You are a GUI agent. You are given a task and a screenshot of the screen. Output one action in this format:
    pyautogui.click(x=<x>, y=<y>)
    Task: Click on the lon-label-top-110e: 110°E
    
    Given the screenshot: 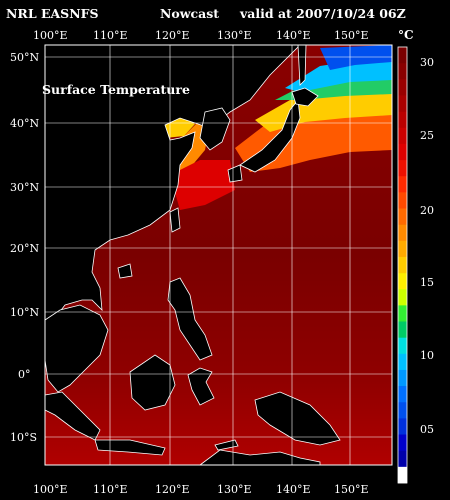 What is the action you would take?
    pyautogui.click(x=110, y=35)
    